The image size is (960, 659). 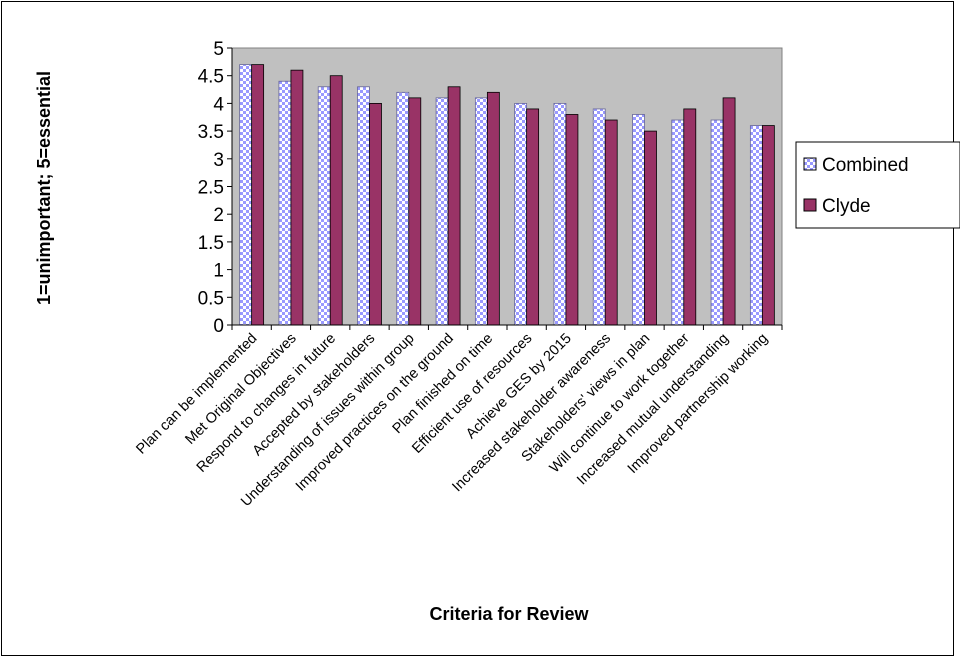 I want to click on legend-label-combined: Combined, so click(x=865, y=165).